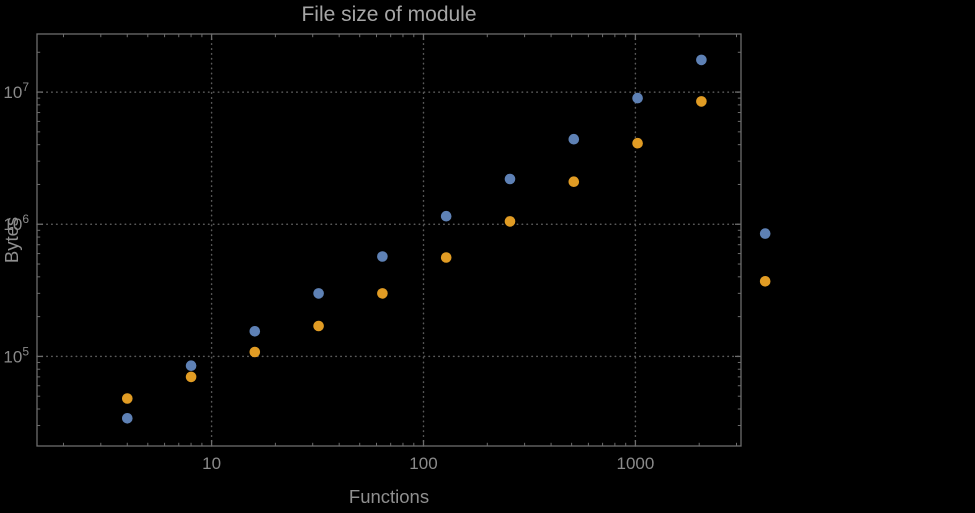 Image resolution: width=975 pixels, height=513 pixels. What do you see at coordinates (423, 463) in the screenshot?
I see `x-tick-label: 100` at bounding box center [423, 463].